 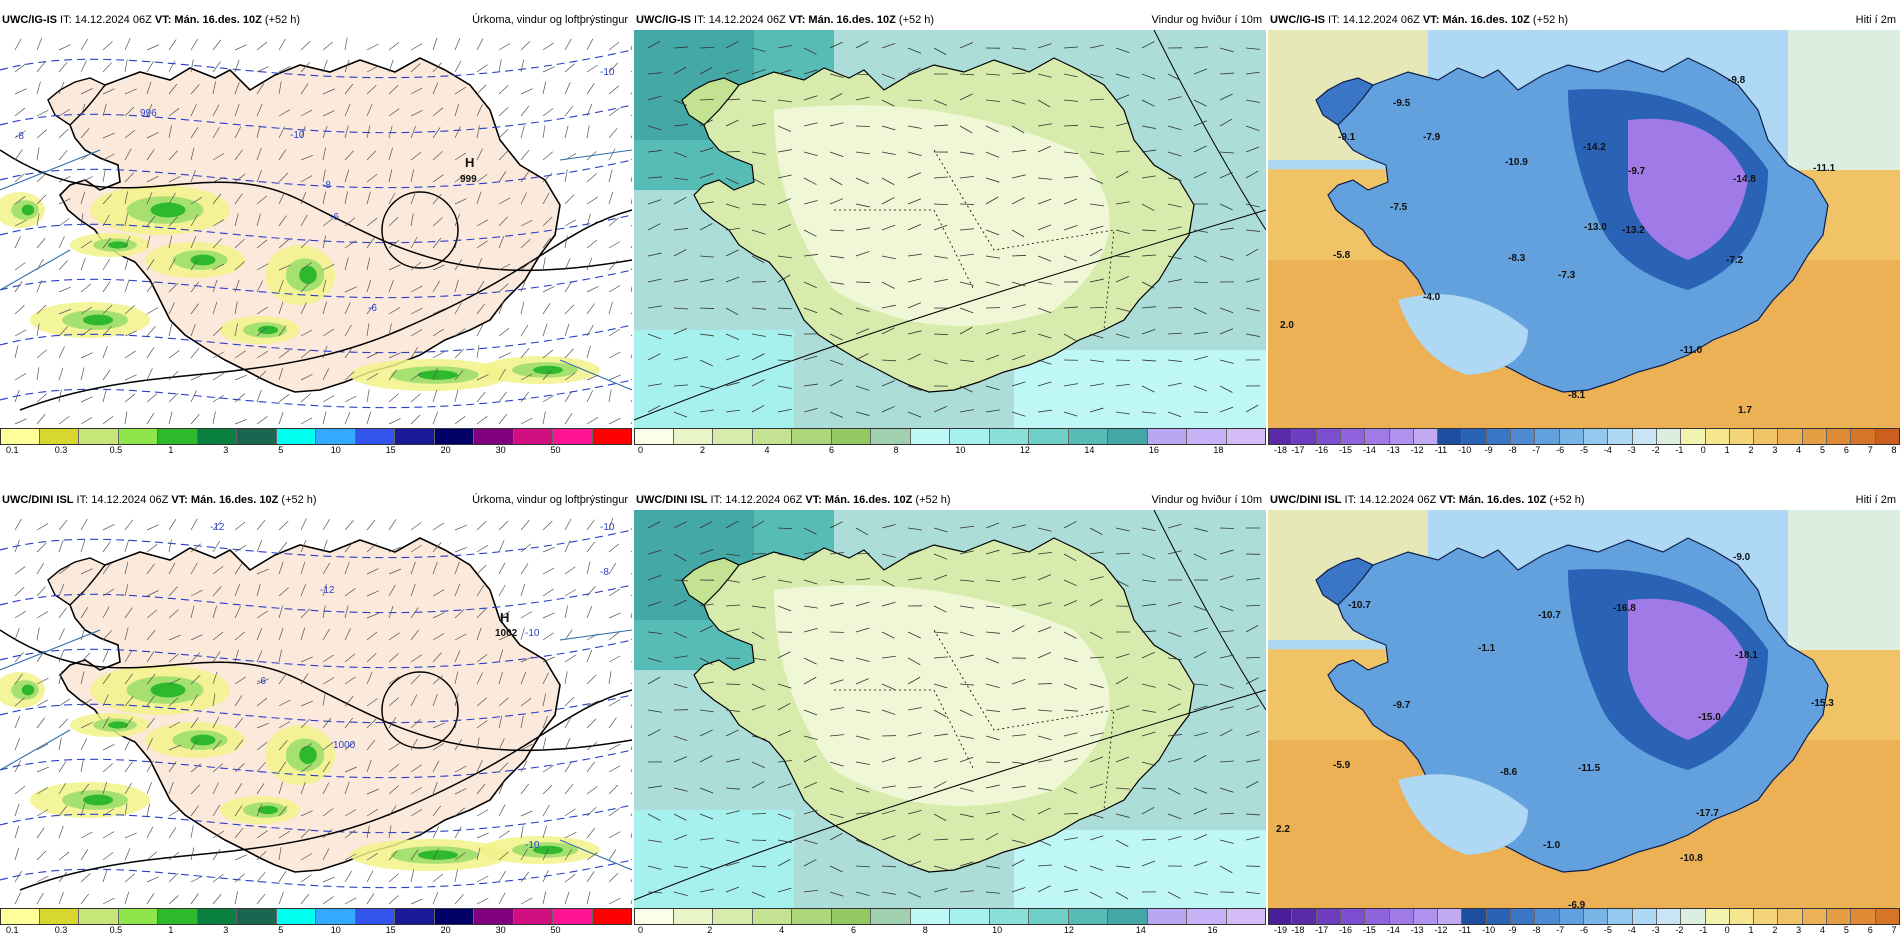 I want to click on colorbar-frame, so click(x=316, y=916).